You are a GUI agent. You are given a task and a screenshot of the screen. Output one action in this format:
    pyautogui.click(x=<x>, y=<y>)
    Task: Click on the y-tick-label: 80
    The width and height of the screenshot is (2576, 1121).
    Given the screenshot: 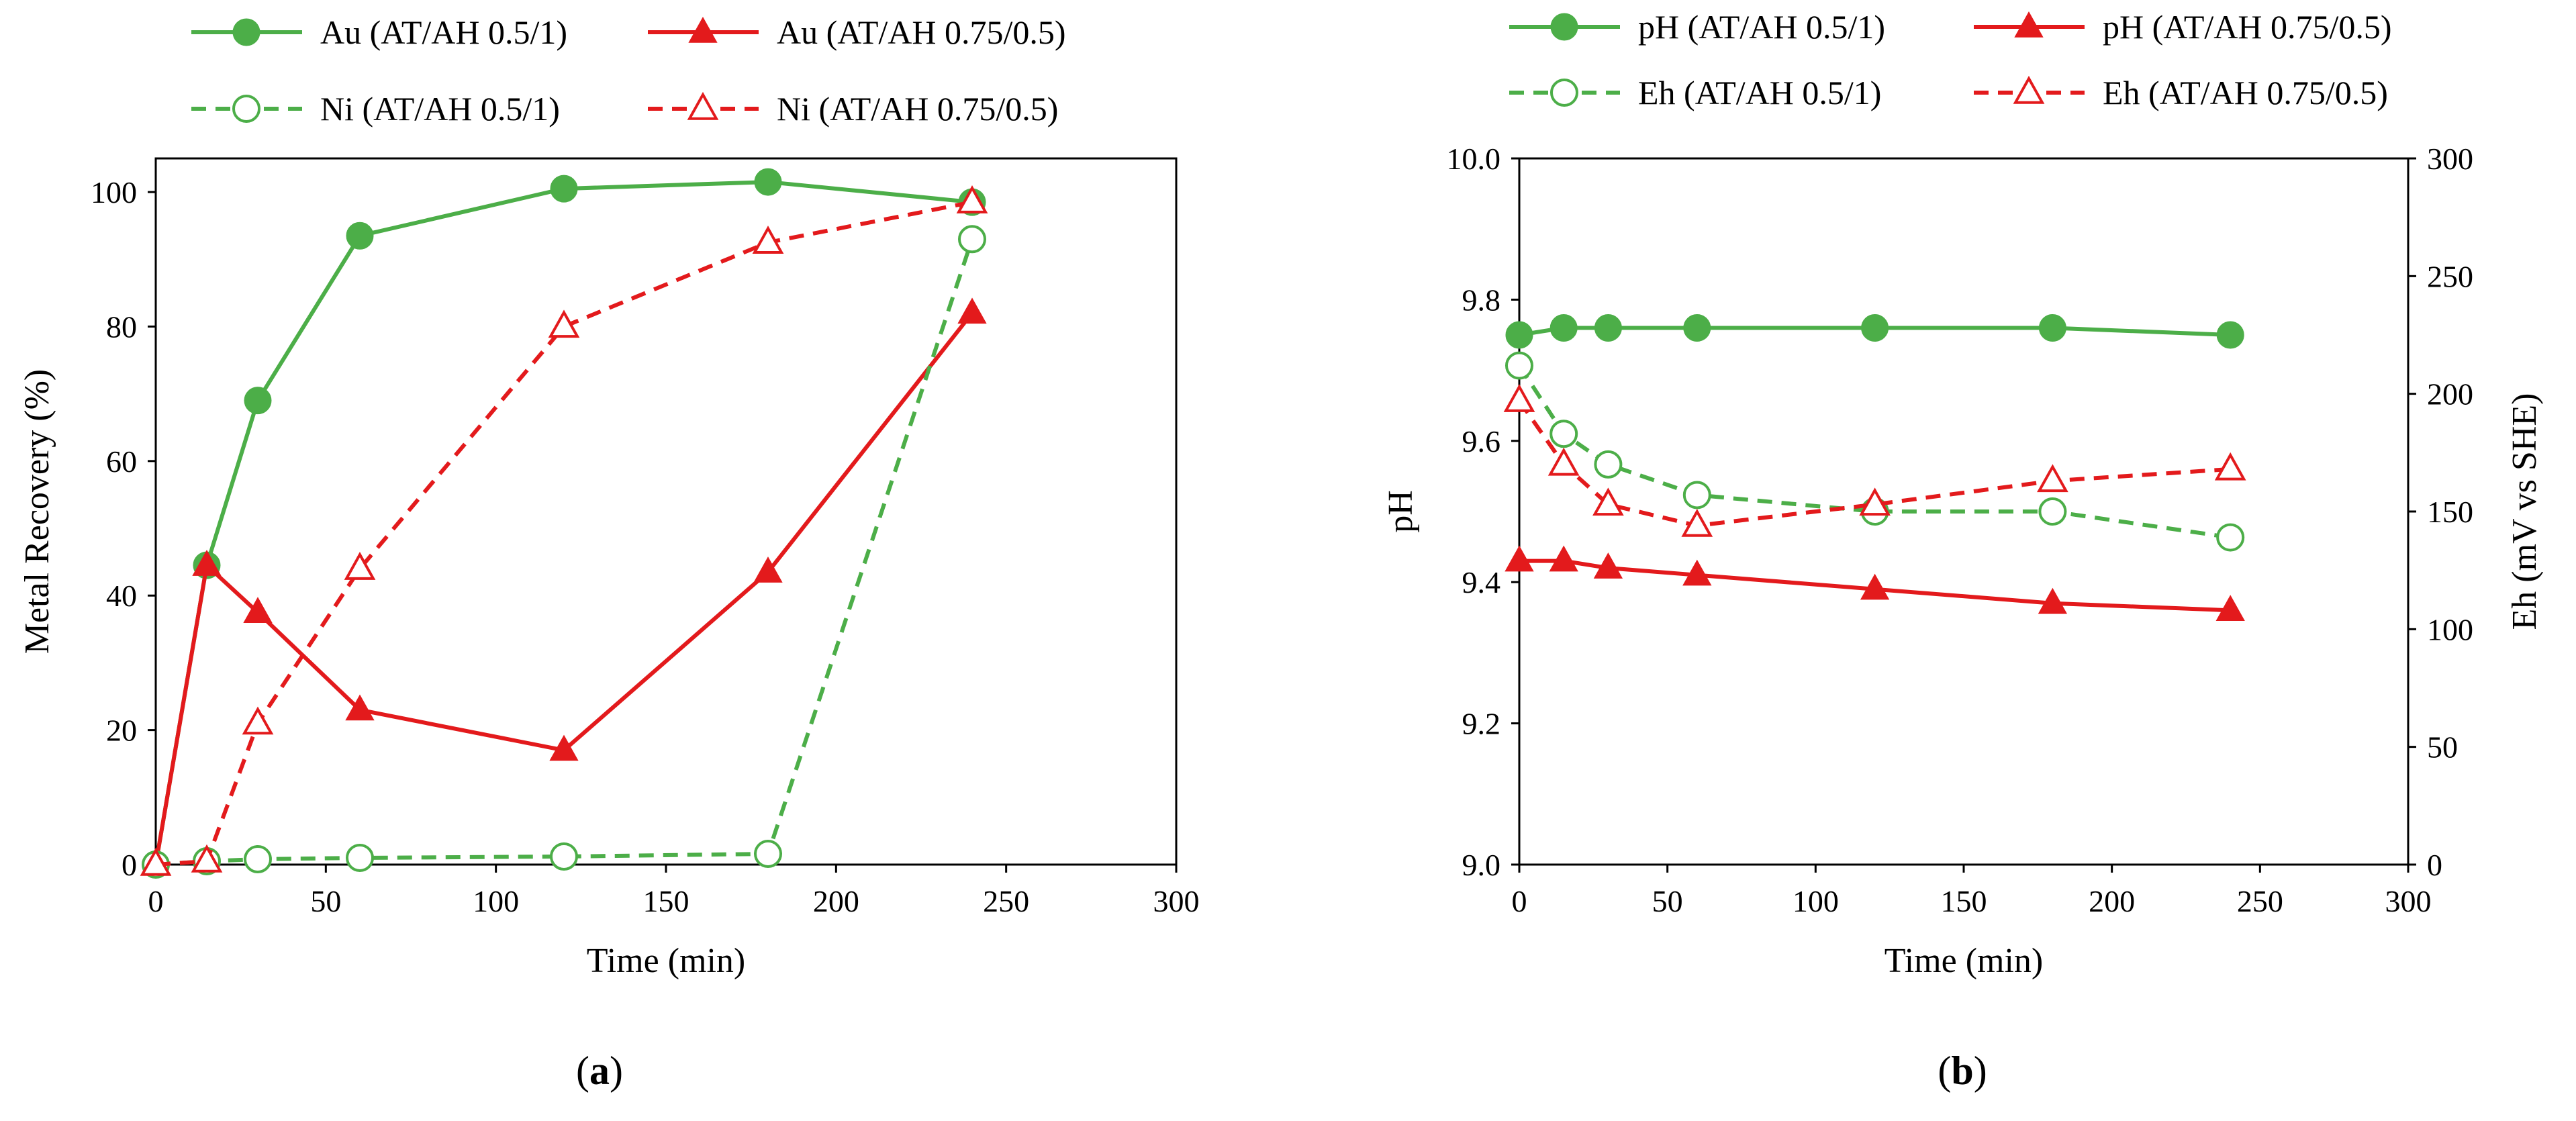 What is the action you would take?
    pyautogui.click(x=121, y=326)
    